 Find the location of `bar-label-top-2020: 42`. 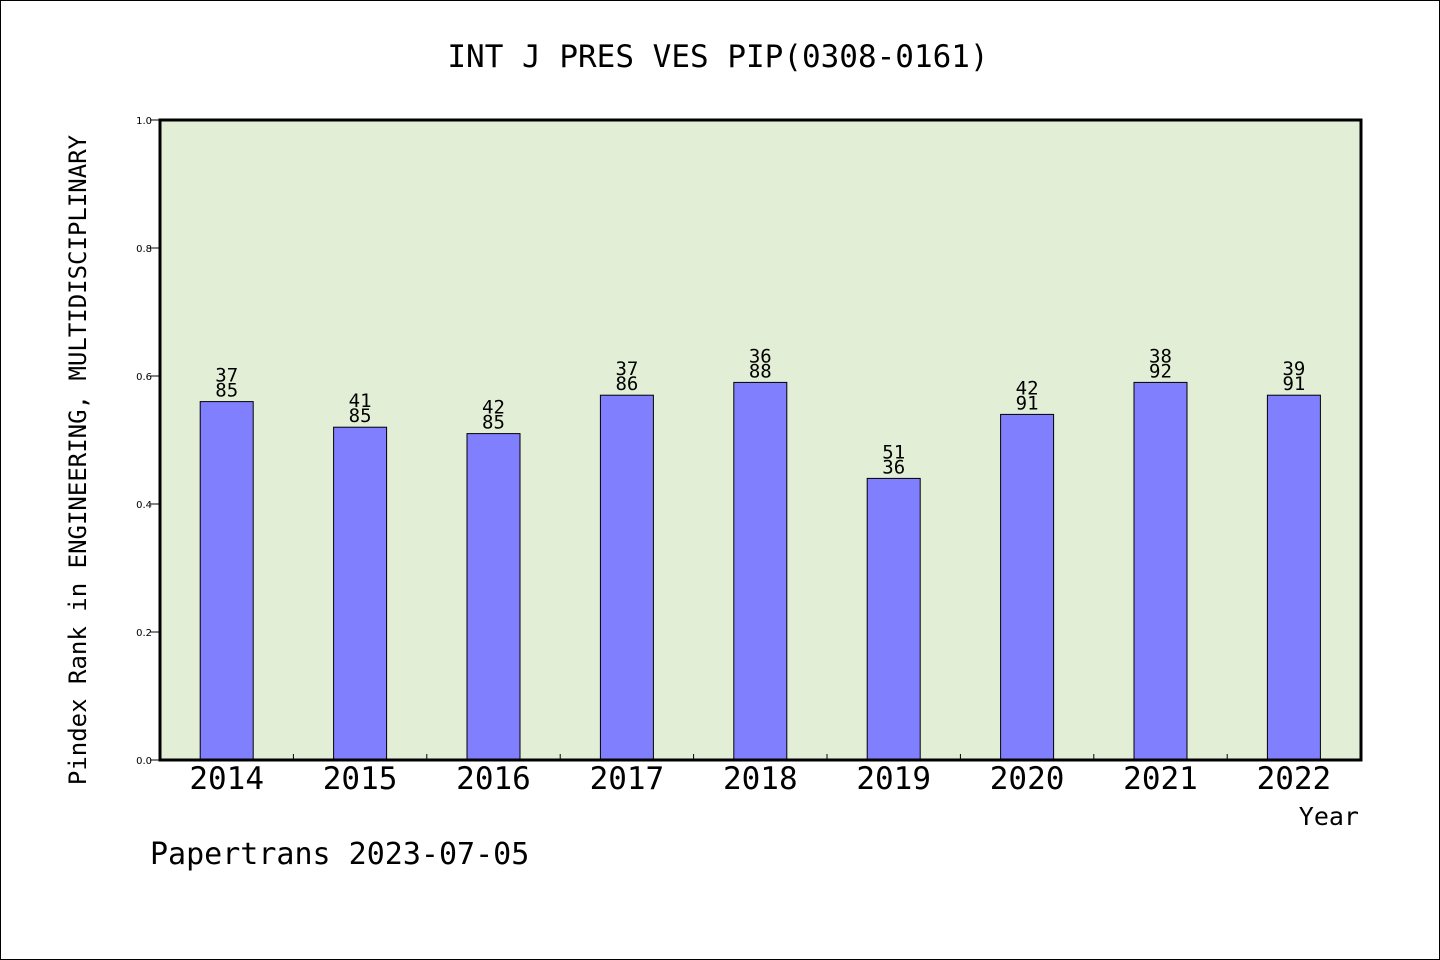

bar-label-top-2020: 42 is located at coordinates (1027, 388).